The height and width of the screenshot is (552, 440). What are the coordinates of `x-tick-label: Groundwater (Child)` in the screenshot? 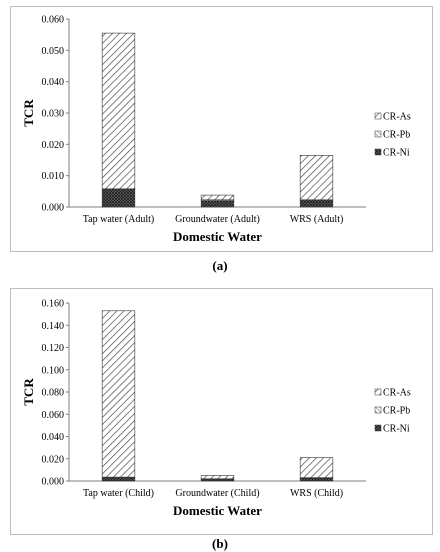 It's located at (217, 493).